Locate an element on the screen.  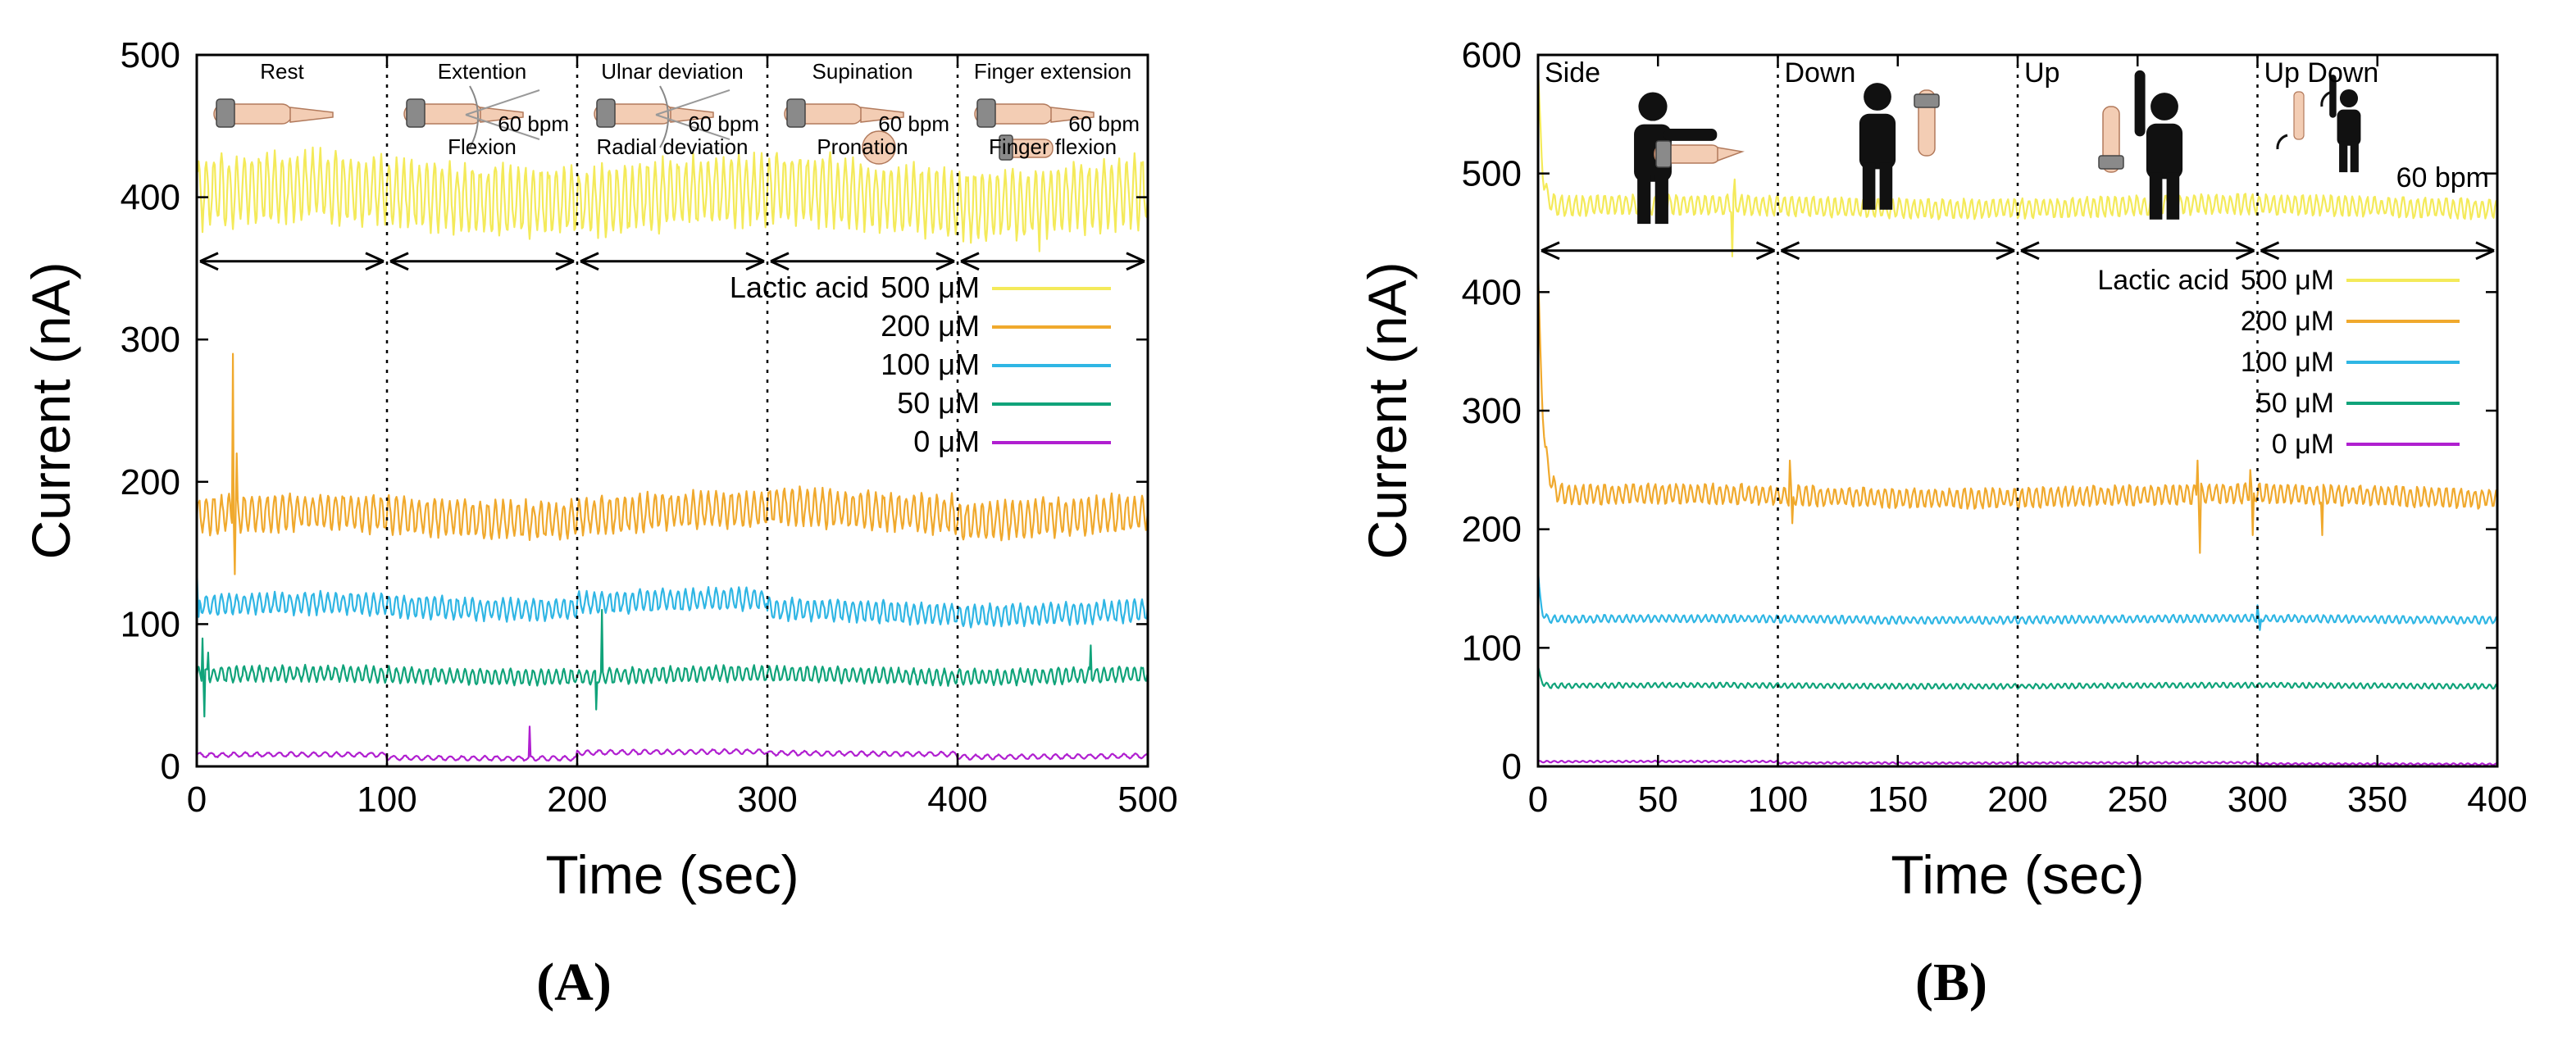
phase-label: Pronation is located at coordinates (863, 146).